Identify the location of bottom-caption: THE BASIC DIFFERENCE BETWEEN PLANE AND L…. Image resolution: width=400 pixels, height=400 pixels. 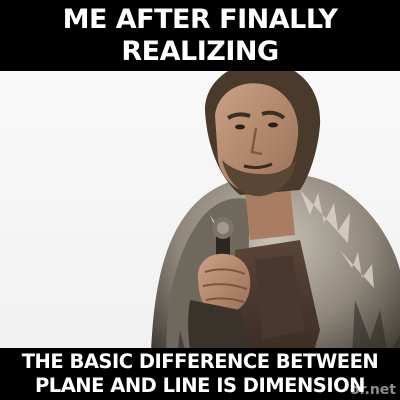
(200, 374).